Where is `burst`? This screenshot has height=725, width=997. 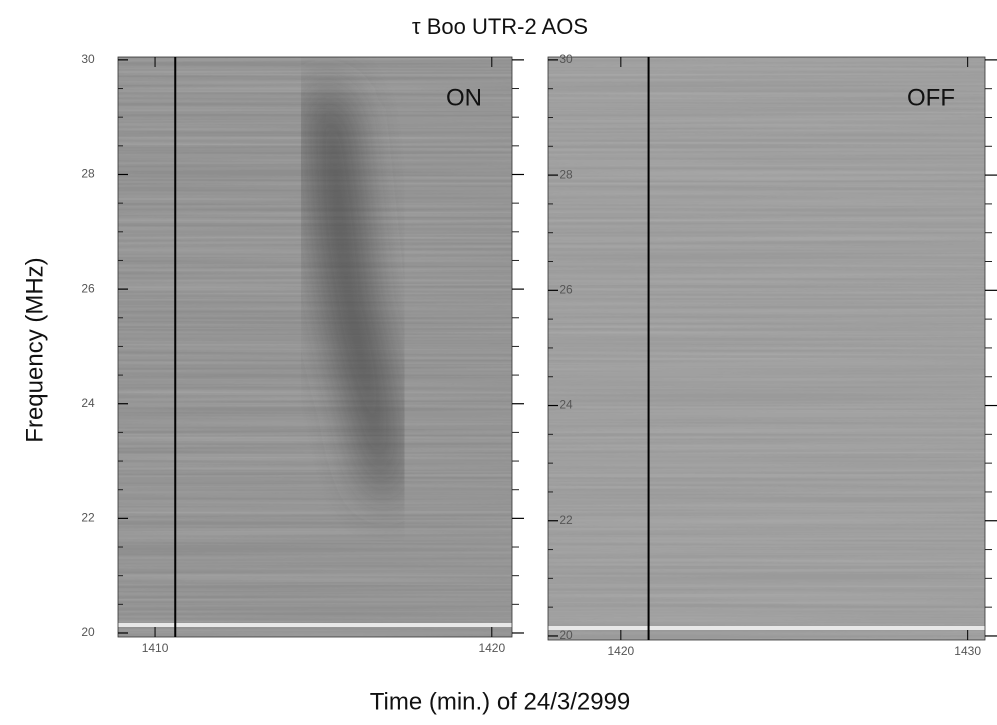
burst is located at coordinates (353, 294).